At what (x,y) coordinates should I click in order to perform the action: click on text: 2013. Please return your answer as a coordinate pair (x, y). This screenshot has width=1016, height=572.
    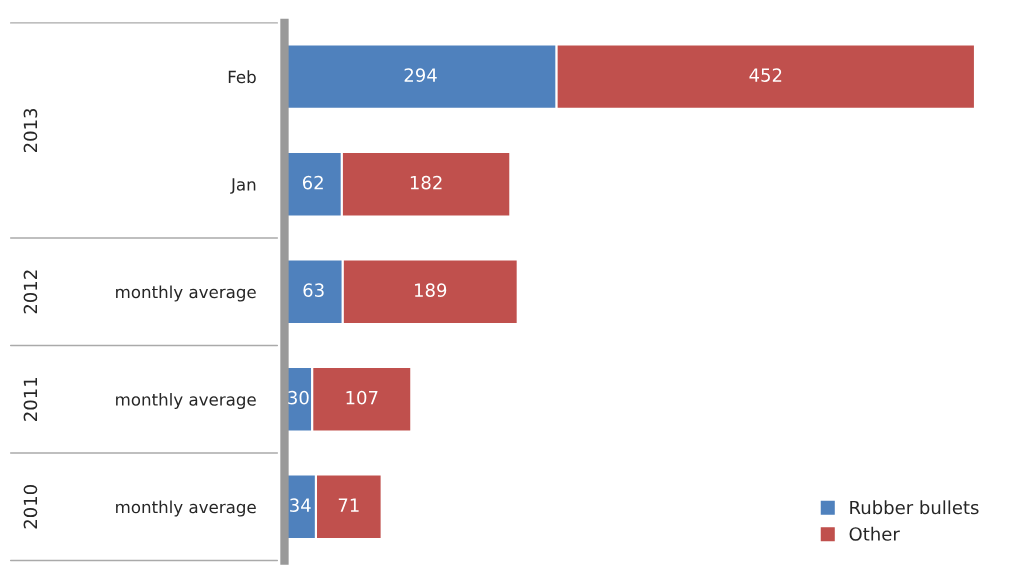
    Looking at the image, I should click on (30, 130).